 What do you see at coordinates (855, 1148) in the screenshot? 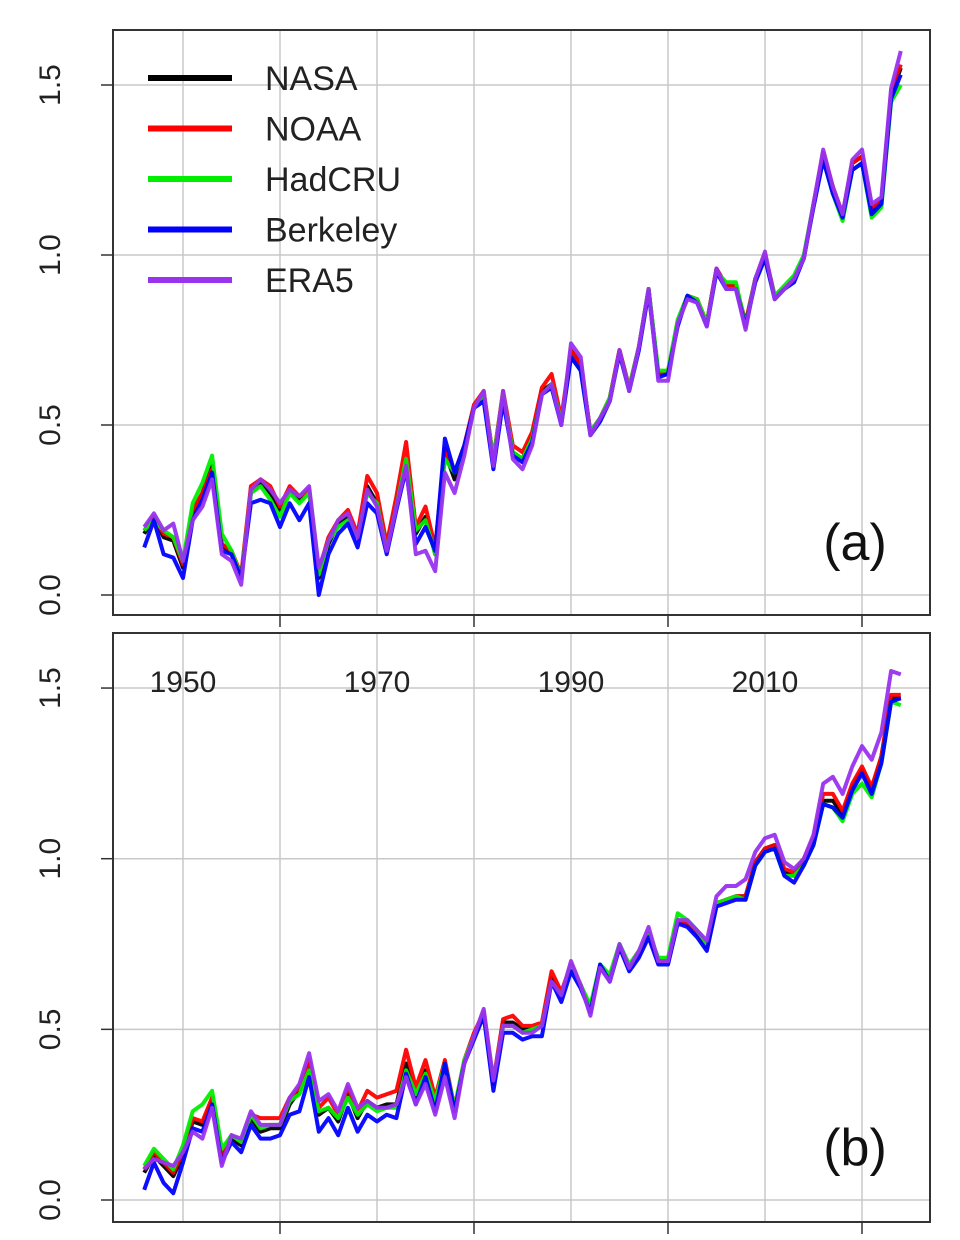
I see `panel-label: (b)` at bounding box center [855, 1148].